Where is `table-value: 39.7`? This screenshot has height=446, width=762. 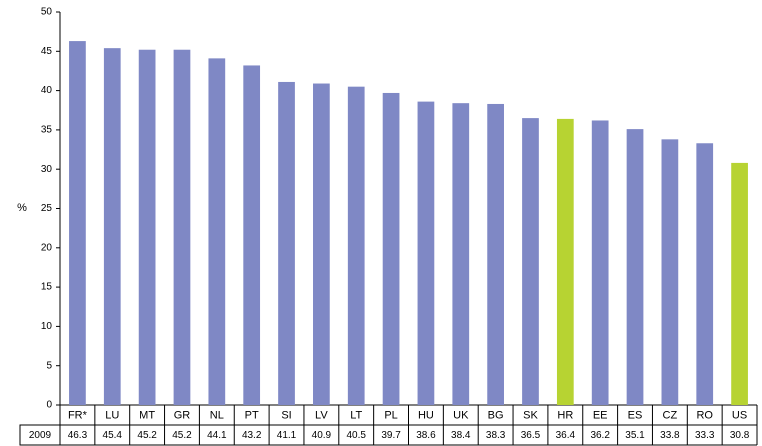
table-value: 39.7 is located at coordinates (391, 435).